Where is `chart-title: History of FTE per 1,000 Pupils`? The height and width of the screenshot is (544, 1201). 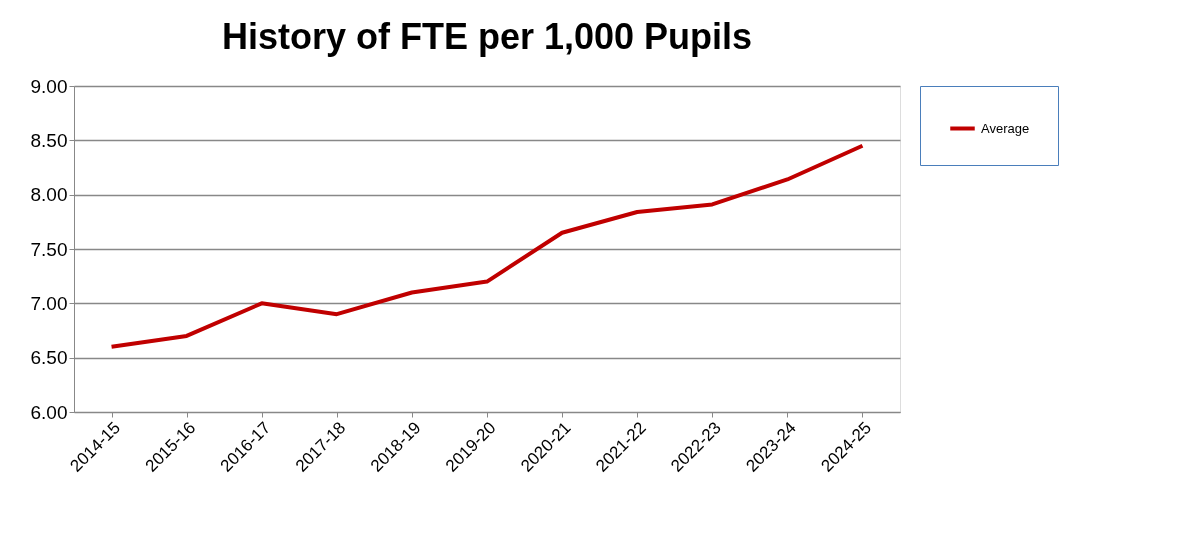 chart-title: History of FTE per 1,000 Pupils is located at coordinates (487, 36).